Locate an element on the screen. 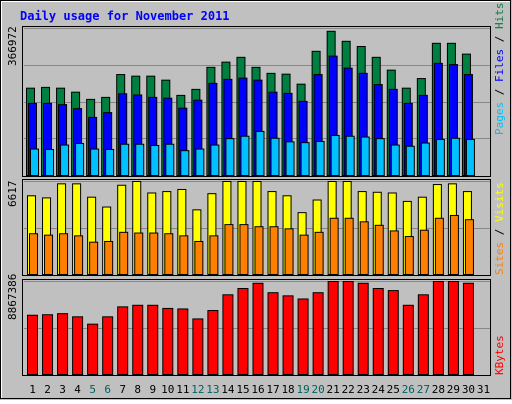 This screenshot has height=404, width=512. legend-pages: Pages is located at coordinates (499, 118).